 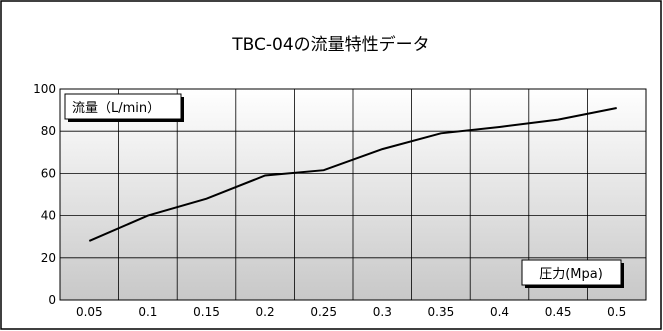 I want to click on x-tick-label: 0.15, so click(x=206, y=312).